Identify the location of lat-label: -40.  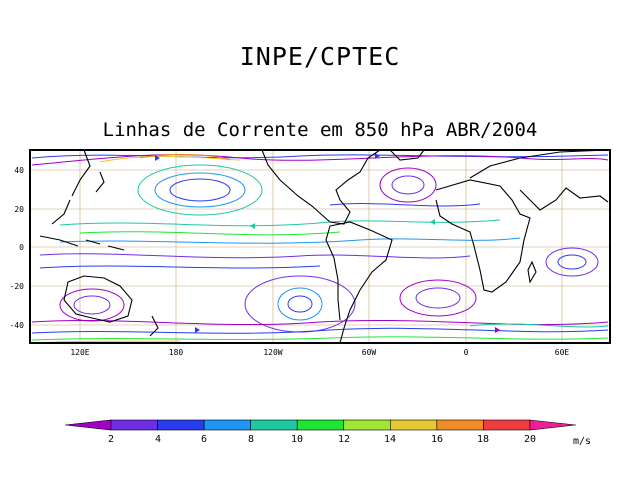
(17, 325).